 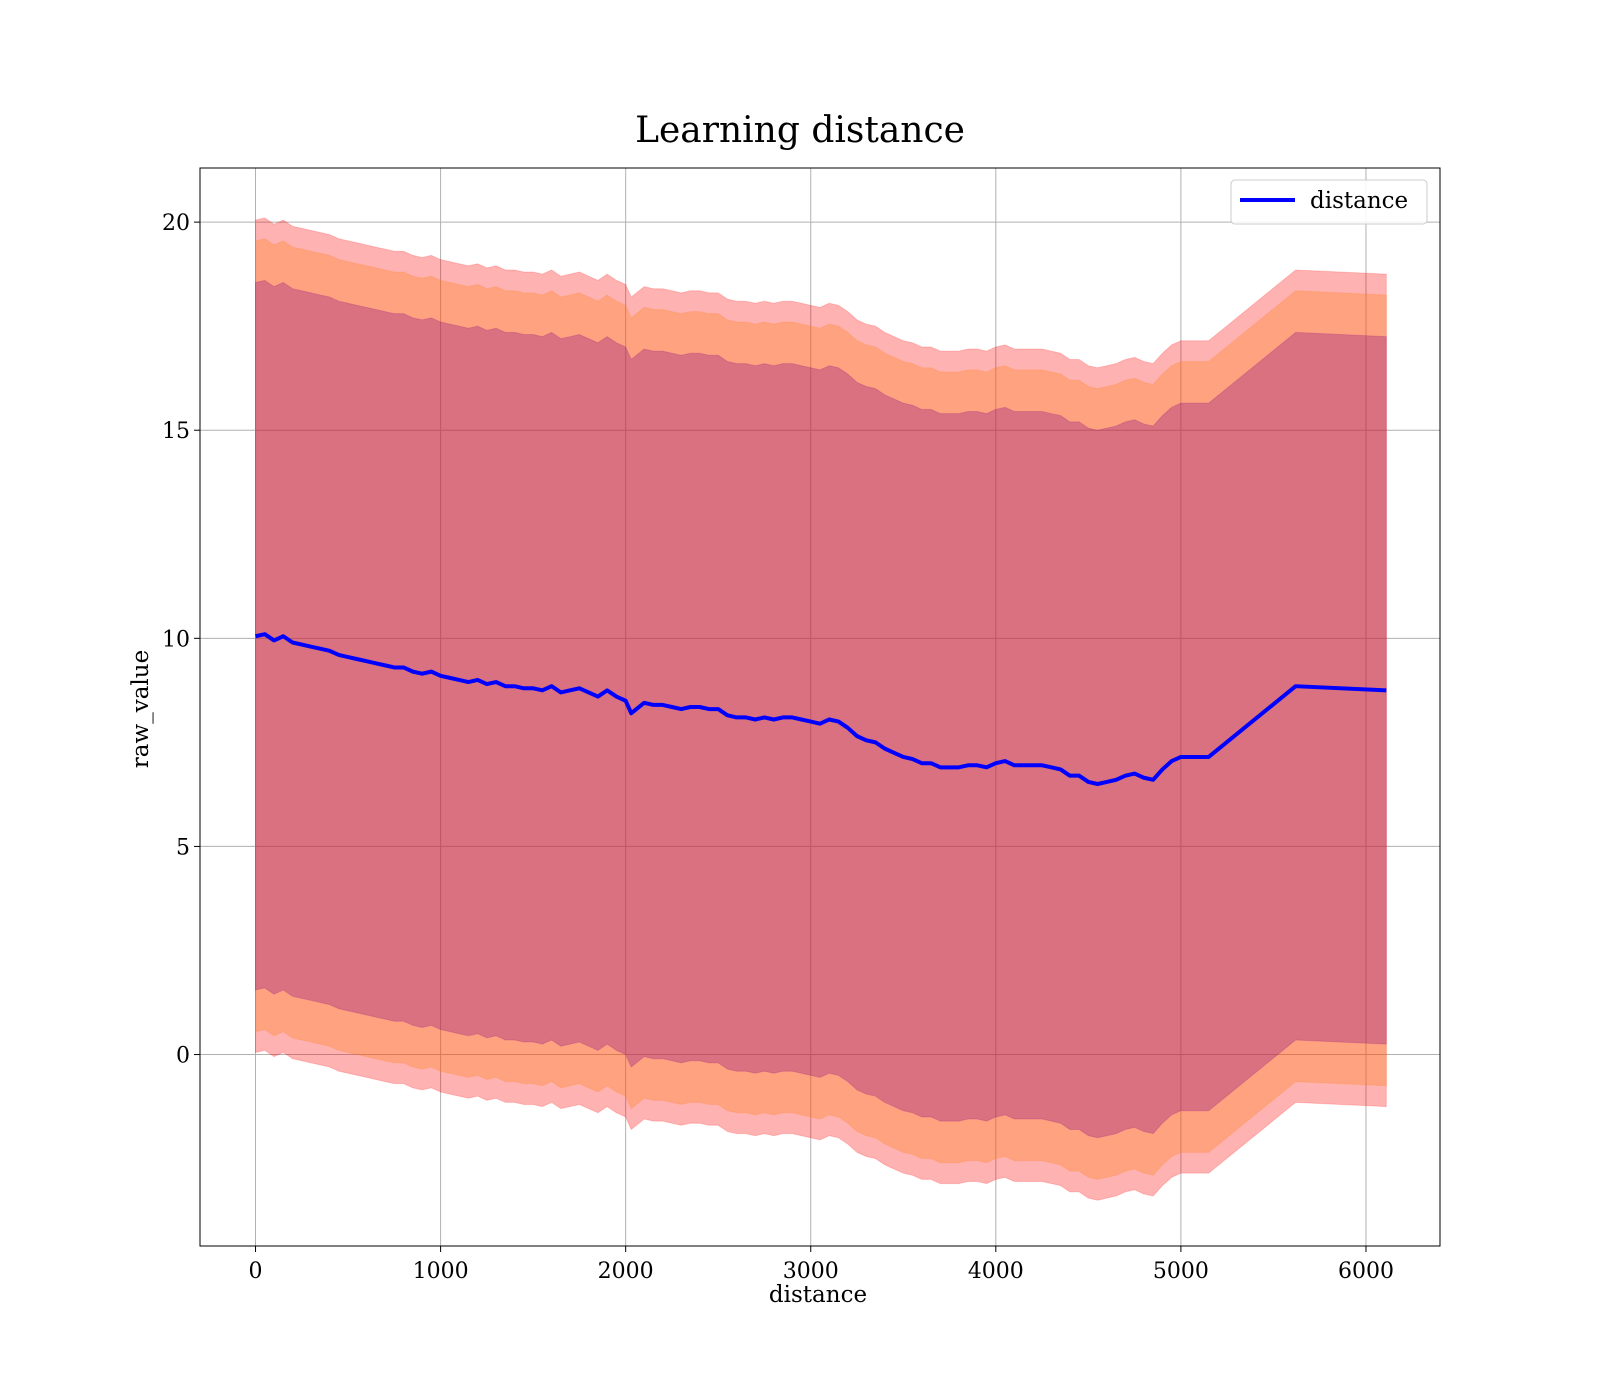 I want to click on x-tick-label: 1000, so click(x=441, y=1271).